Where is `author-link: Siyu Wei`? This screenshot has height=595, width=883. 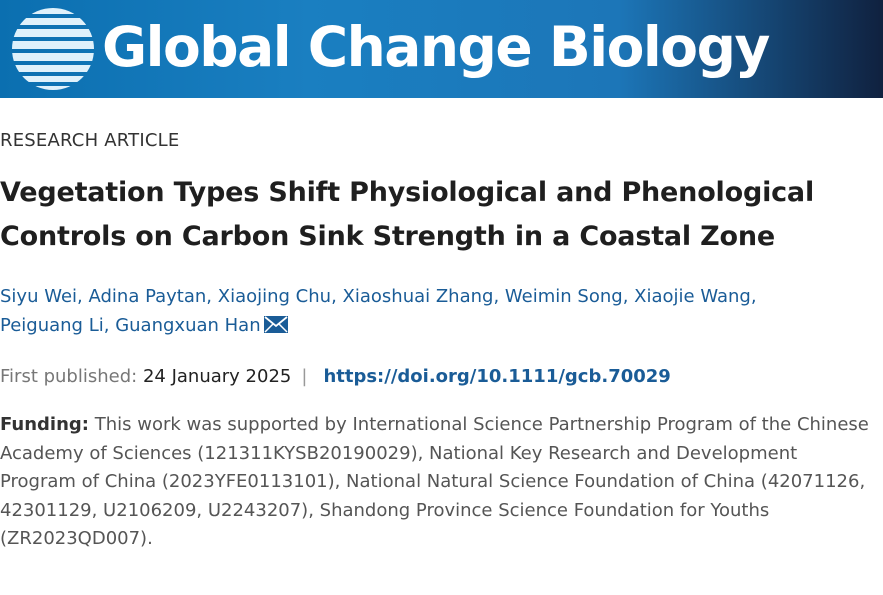 author-link: Siyu Wei is located at coordinates (39, 296).